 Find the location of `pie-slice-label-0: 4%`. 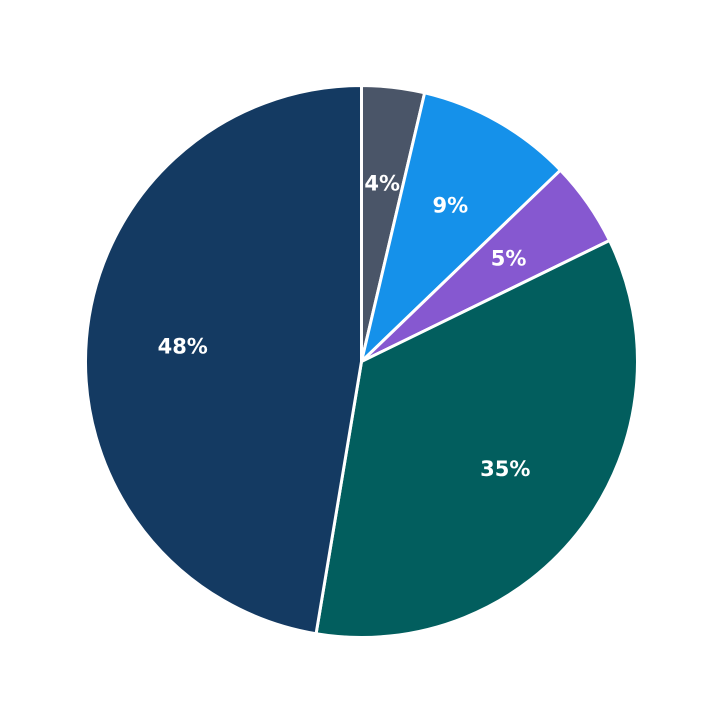

pie-slice-label-0: 4% is located at coordinates (382, 183).